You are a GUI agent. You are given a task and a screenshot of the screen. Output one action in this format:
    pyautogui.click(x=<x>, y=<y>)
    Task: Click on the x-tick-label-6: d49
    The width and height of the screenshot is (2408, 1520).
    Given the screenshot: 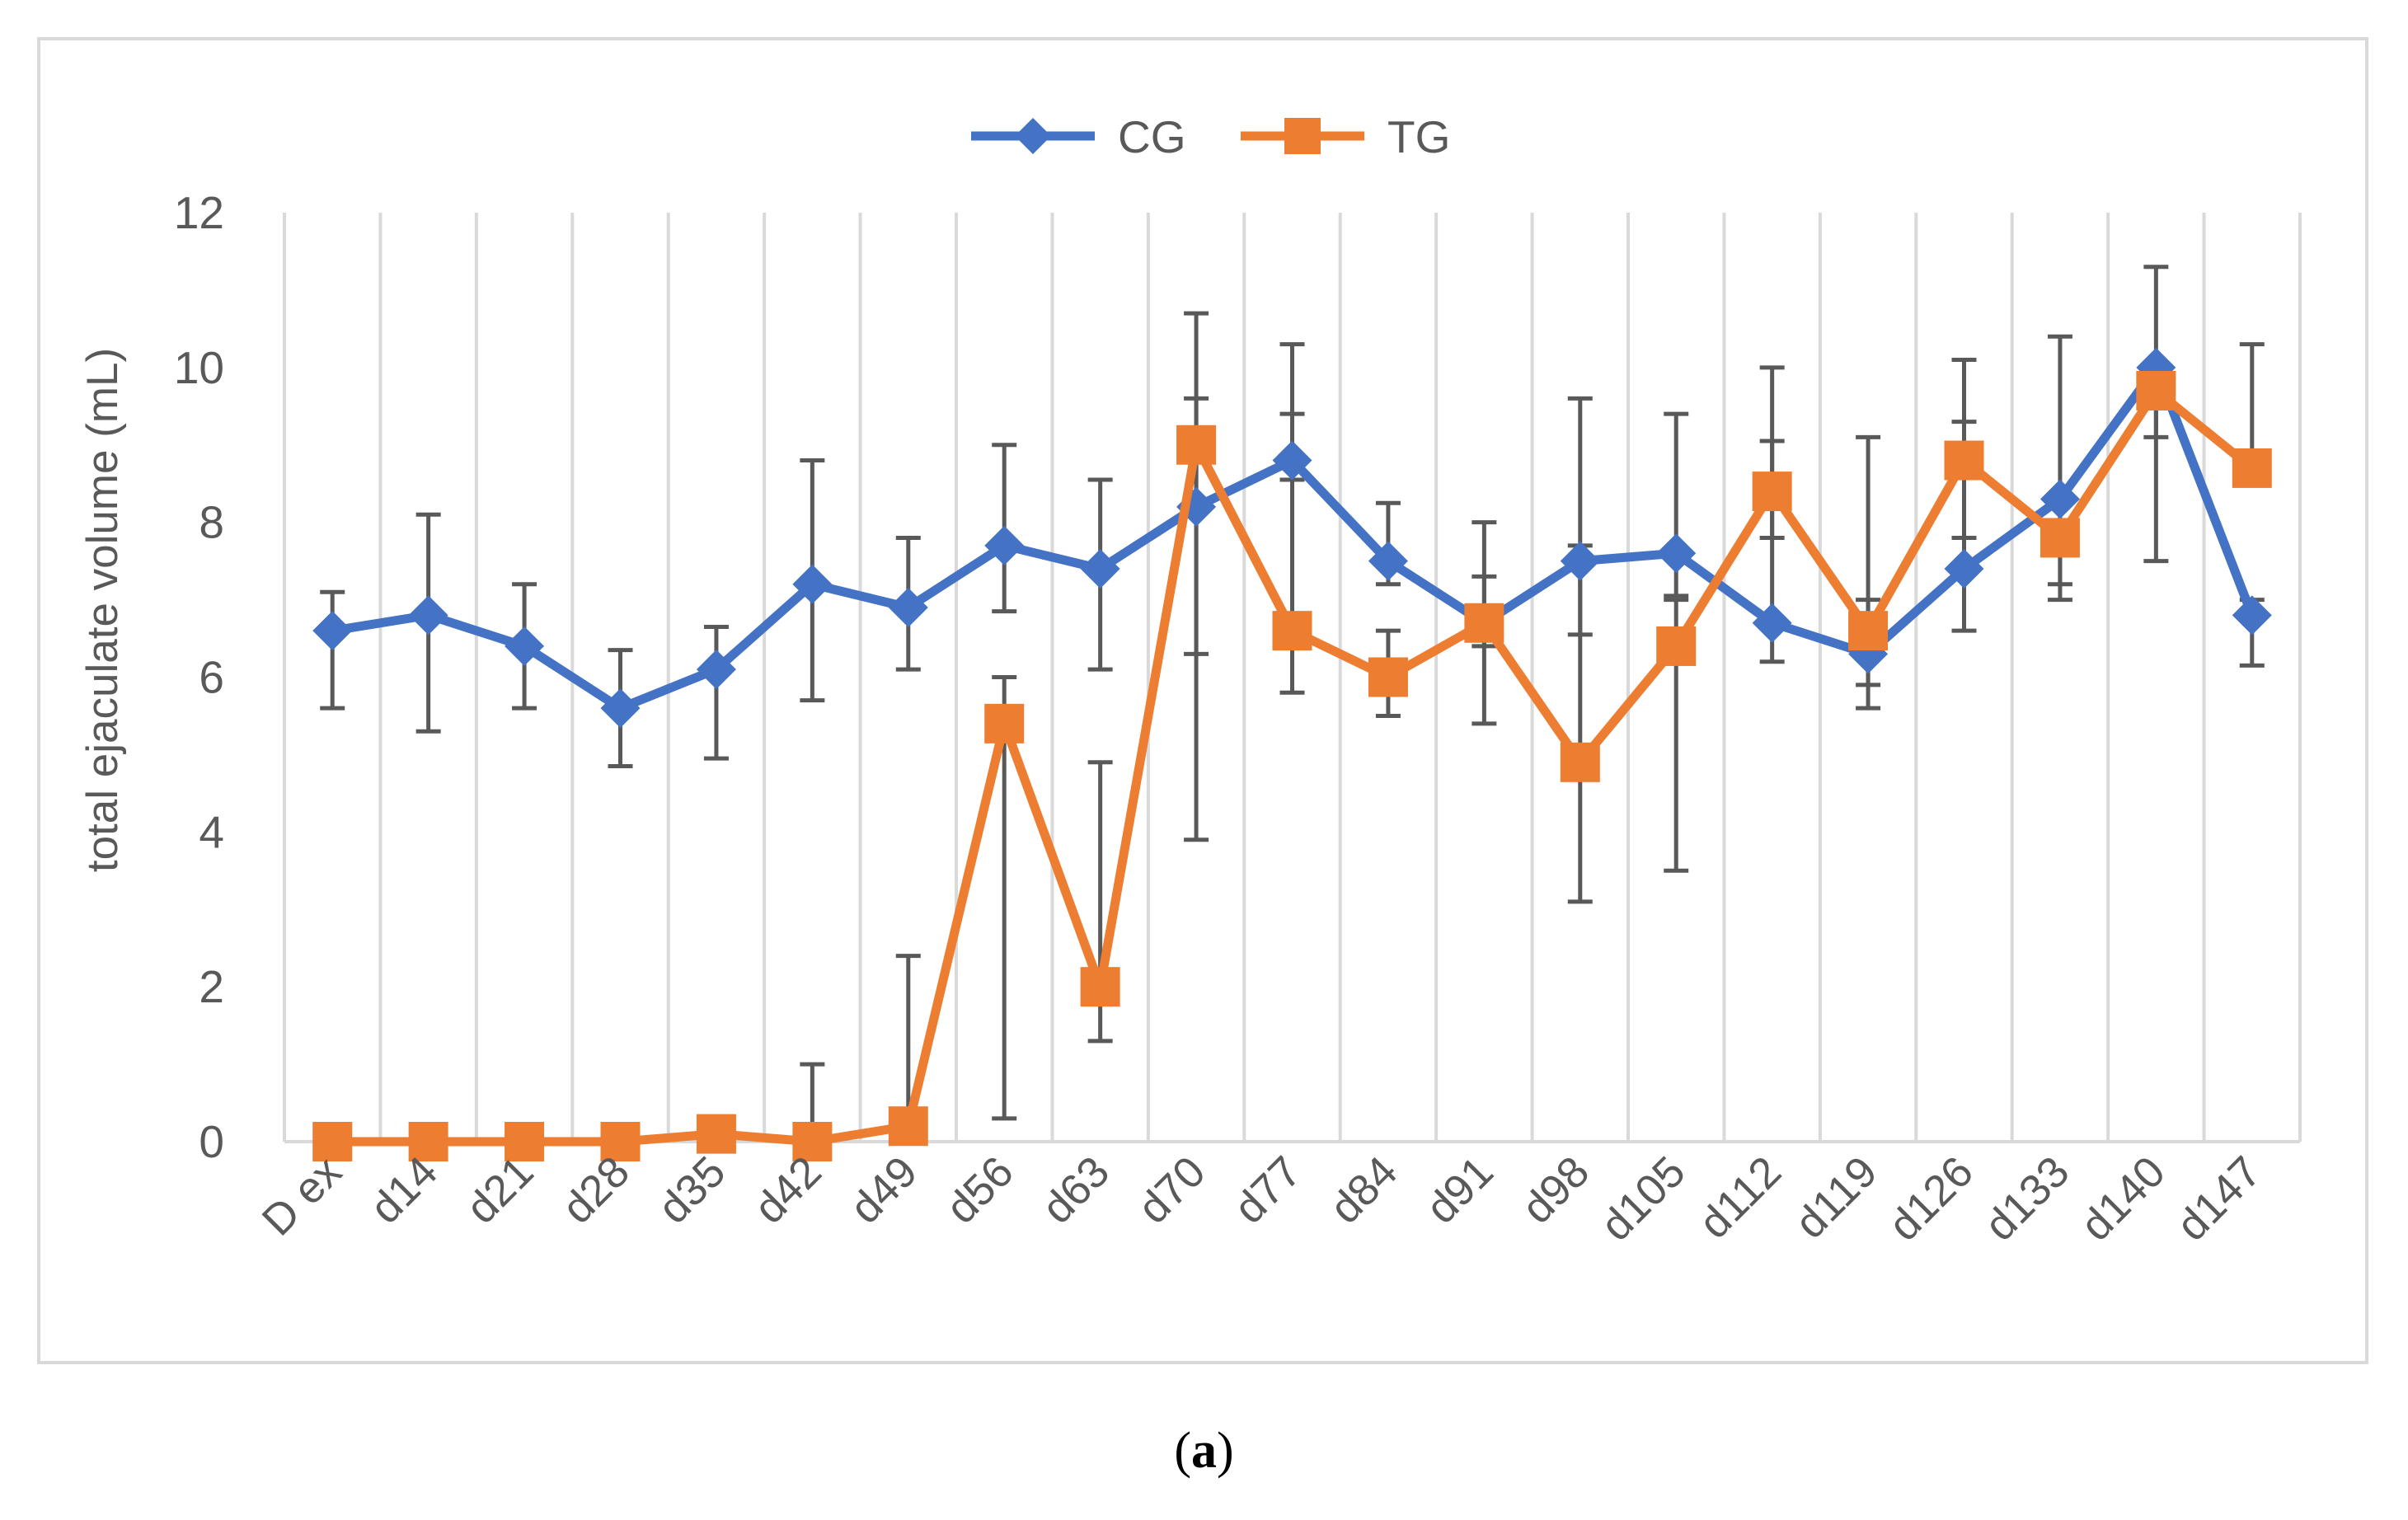 What is the action you would take?
    pyautogui.click(x=884, y=1190)
    